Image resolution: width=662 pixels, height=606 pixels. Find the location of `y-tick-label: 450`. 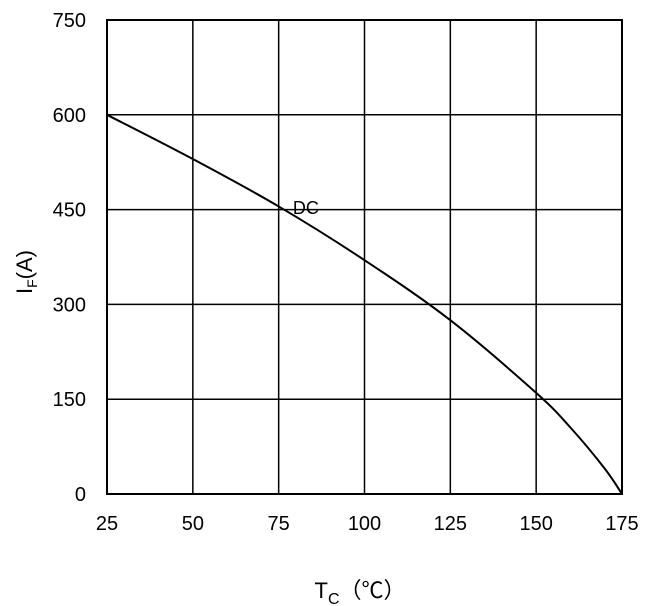

y-tick-label: 450 is located at coordinates (69, 211).